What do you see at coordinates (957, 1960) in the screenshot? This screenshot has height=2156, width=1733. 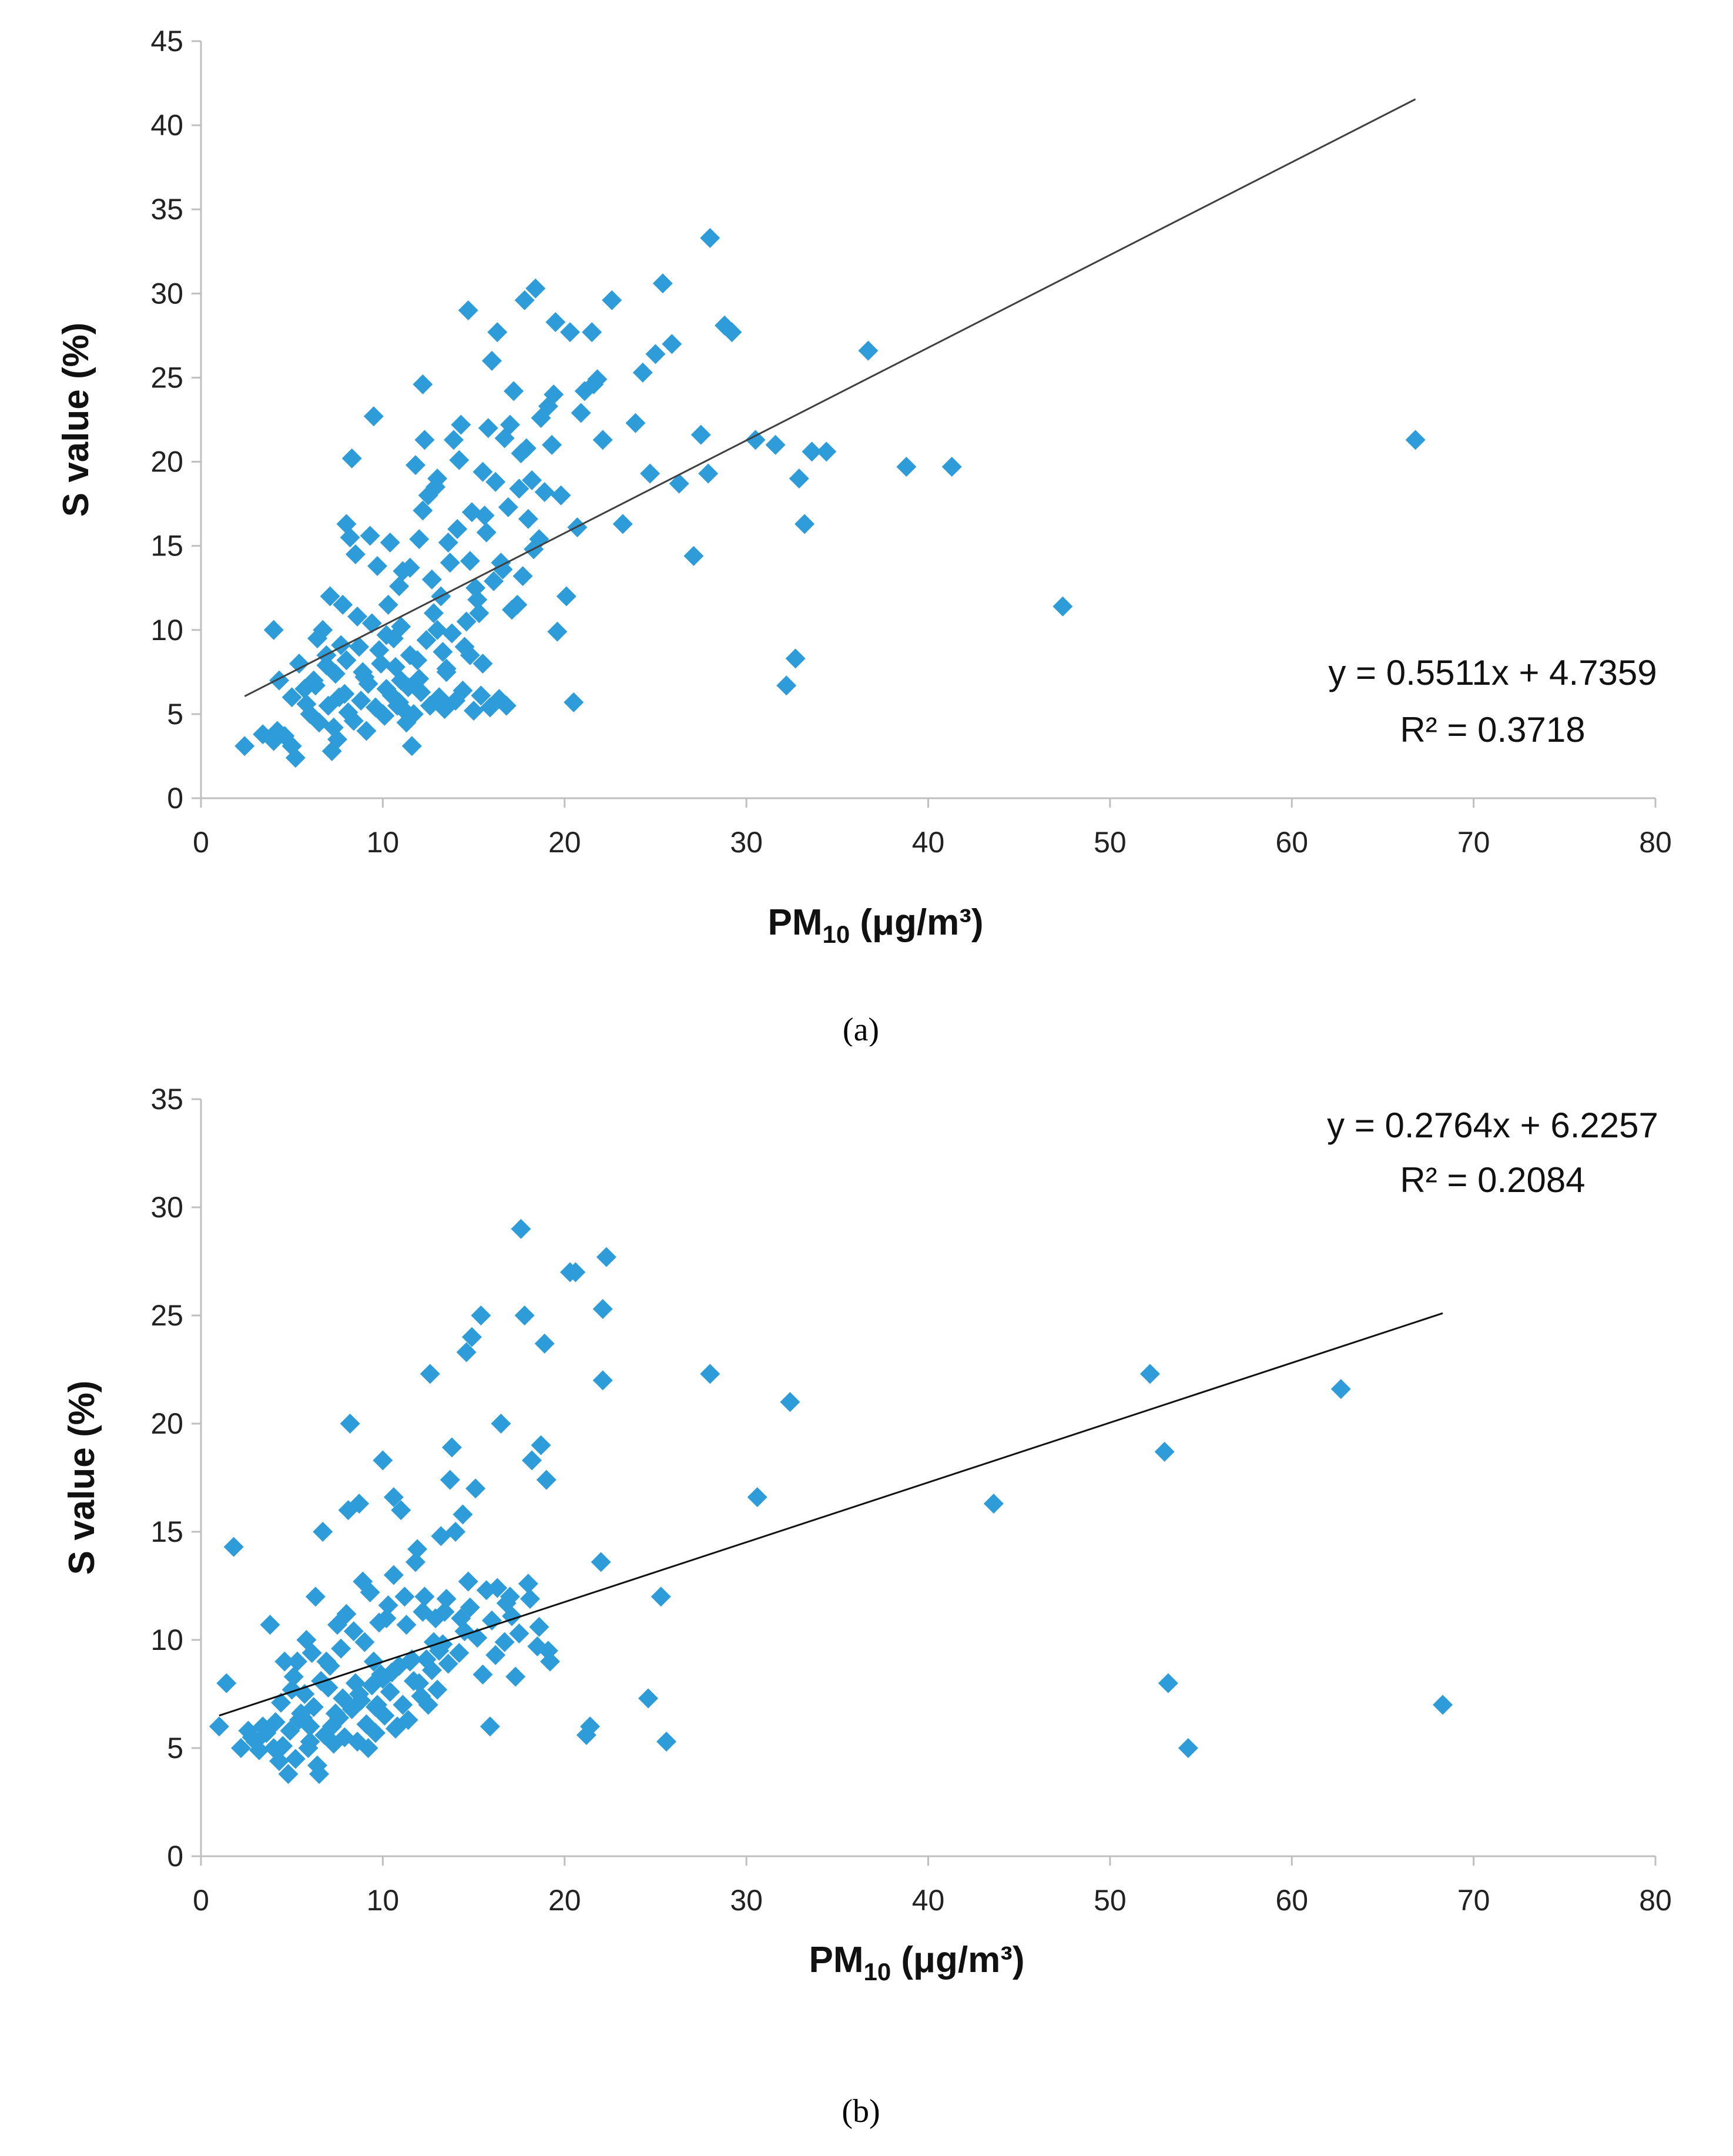 I see `x-axis-title-unit-b: (μg/m³)` at bounding box center [957, 1960].